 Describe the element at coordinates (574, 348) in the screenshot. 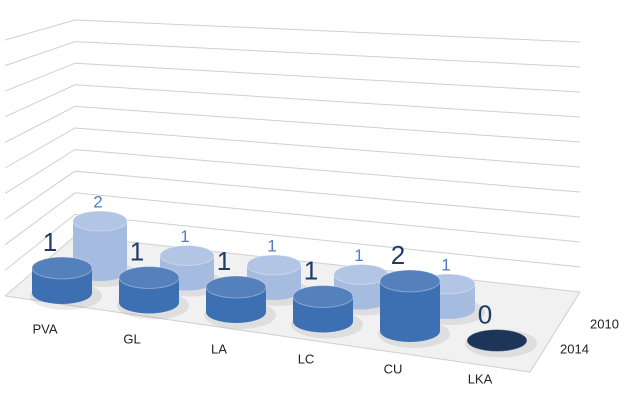

I see `depth-label: 2014` at that location.